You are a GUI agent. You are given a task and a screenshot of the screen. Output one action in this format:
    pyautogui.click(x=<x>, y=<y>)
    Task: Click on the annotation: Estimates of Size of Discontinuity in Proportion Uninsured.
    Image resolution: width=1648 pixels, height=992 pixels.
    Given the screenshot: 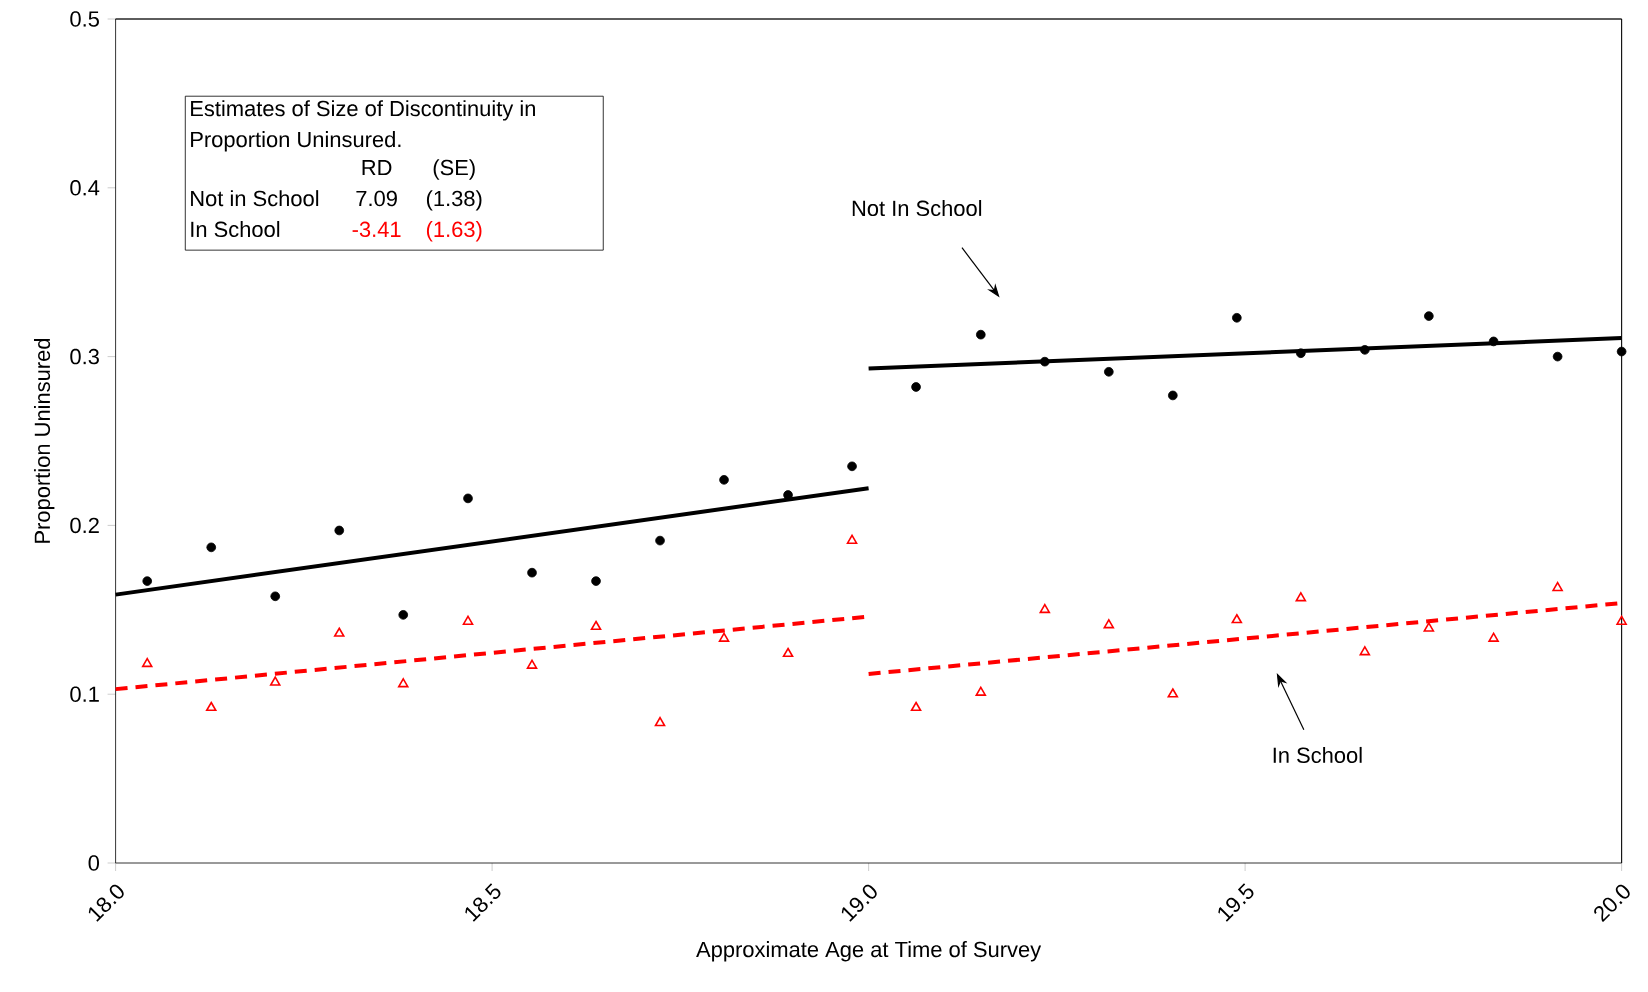 What is the action you would take?
    pyautogui.click(x=363, y=126)
    